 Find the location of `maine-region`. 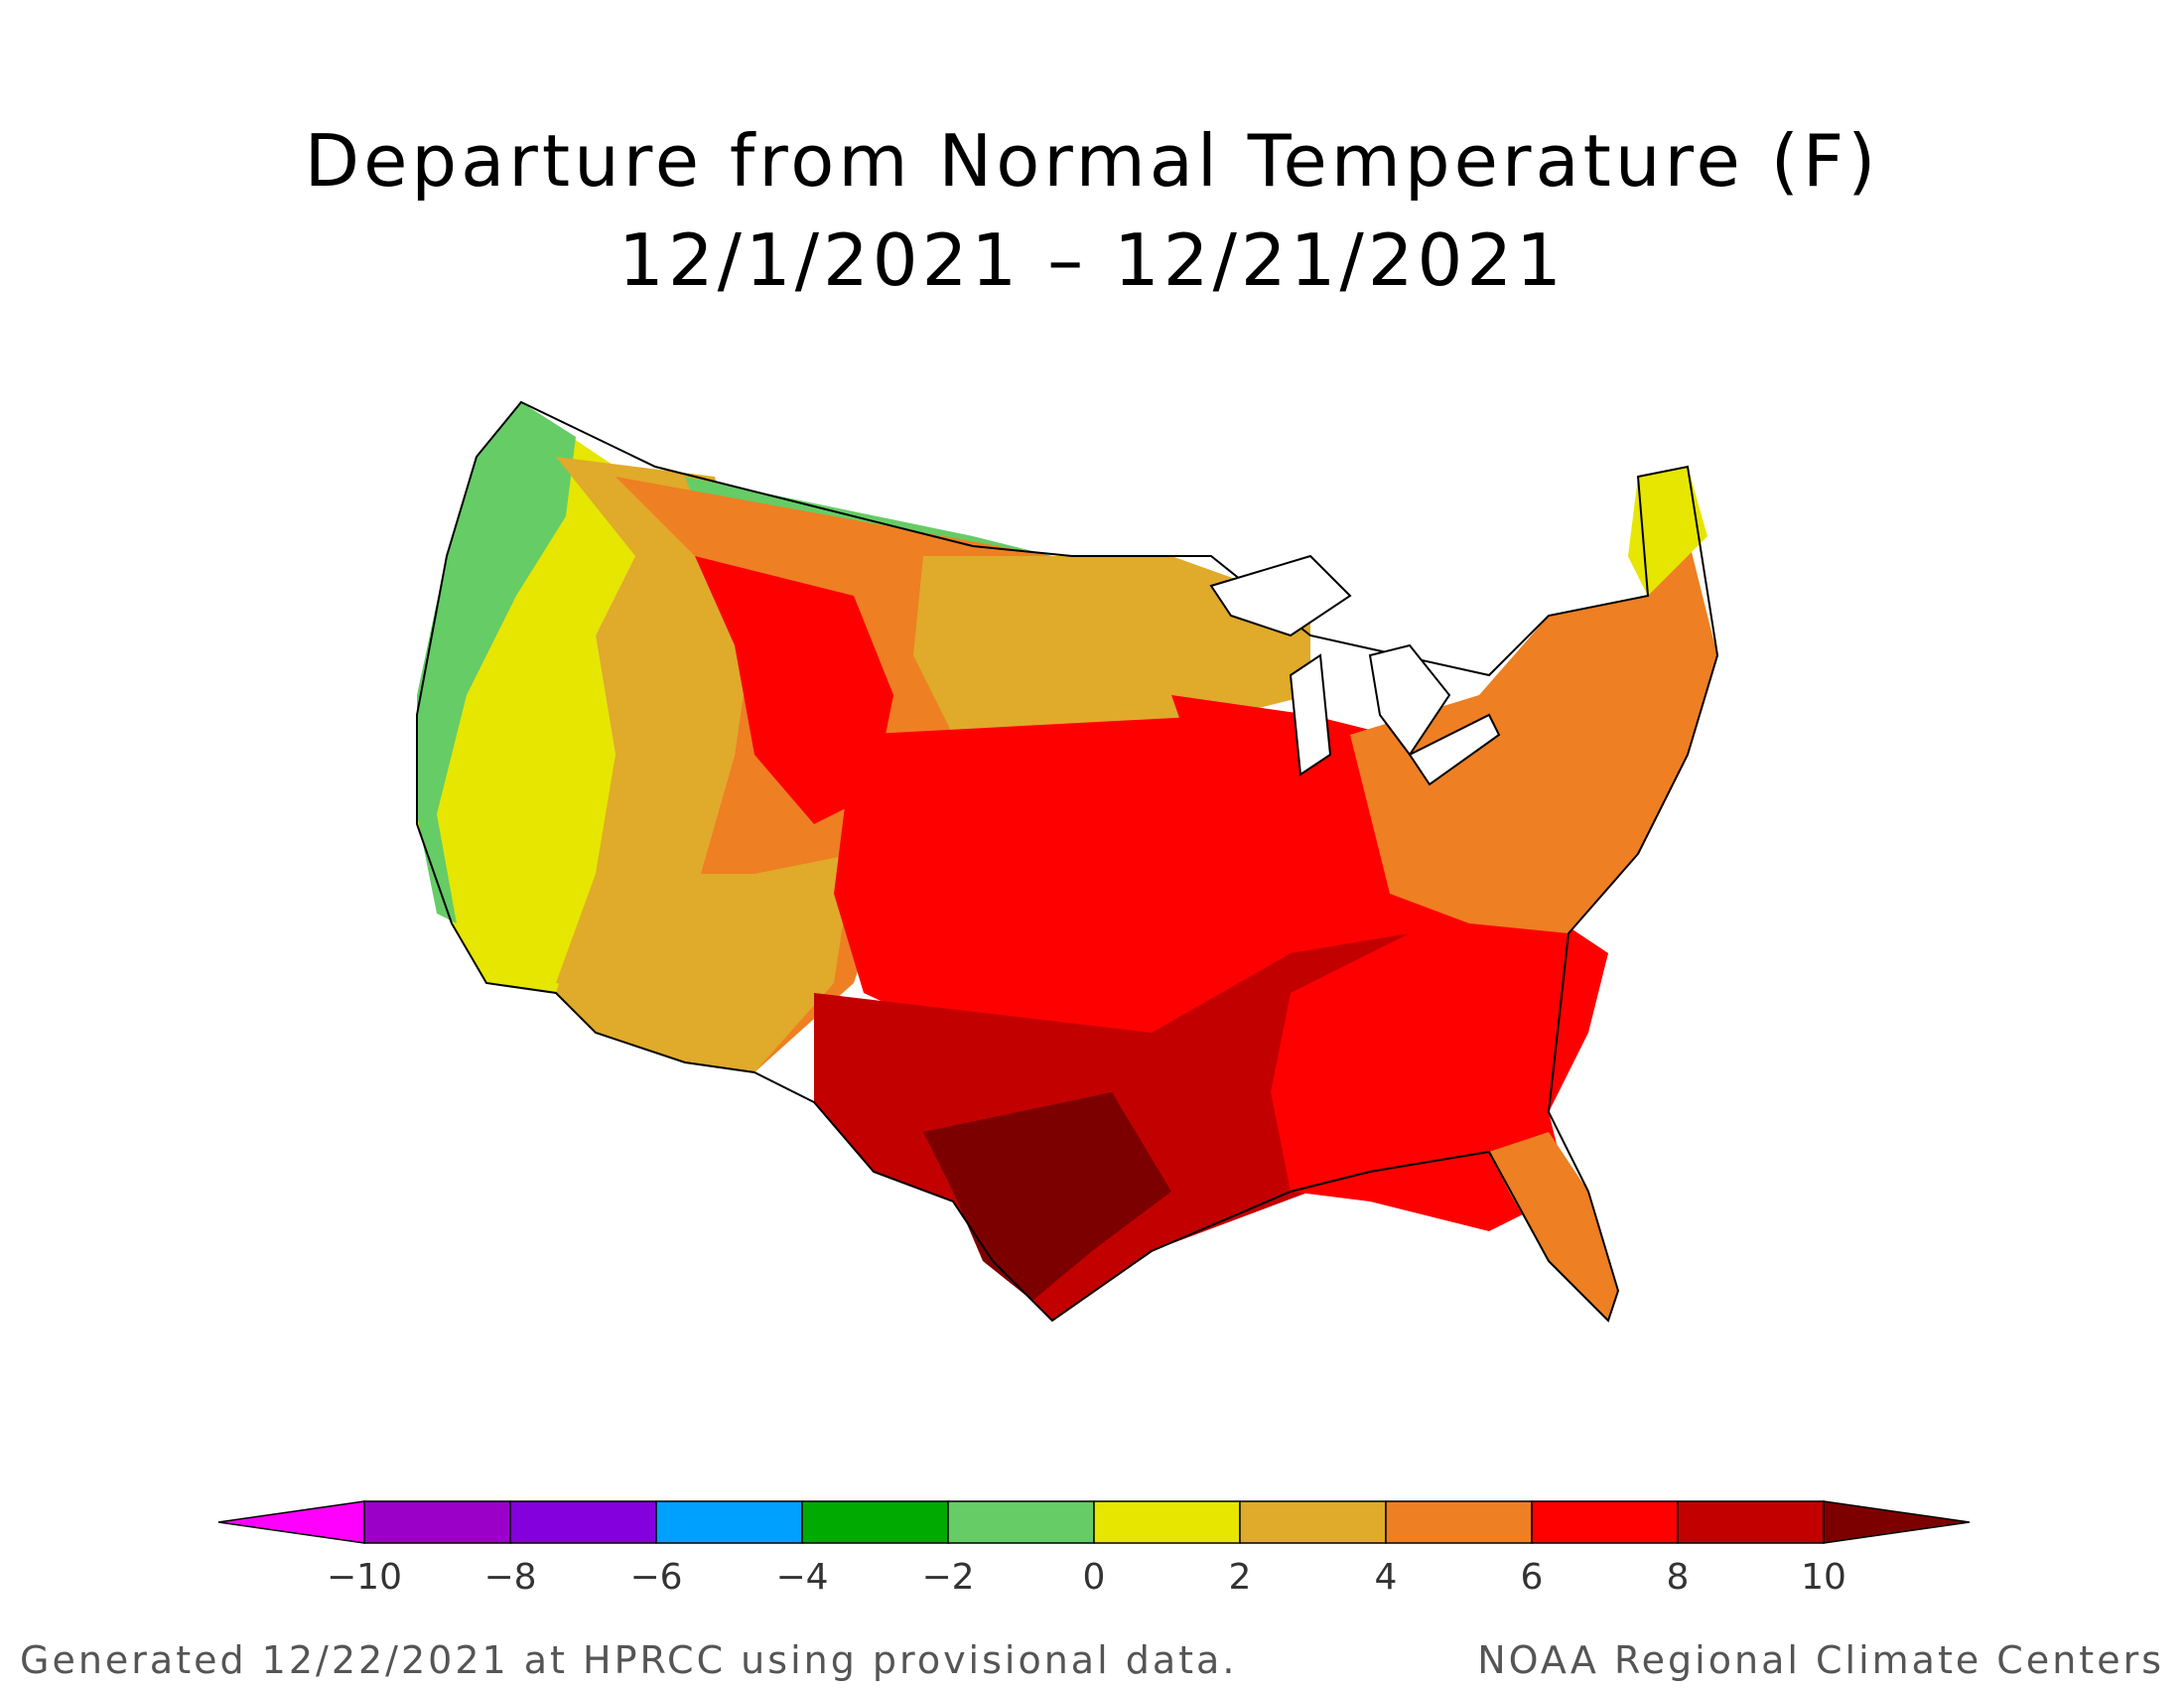

maine-region is located at coordinates (1667, 531).